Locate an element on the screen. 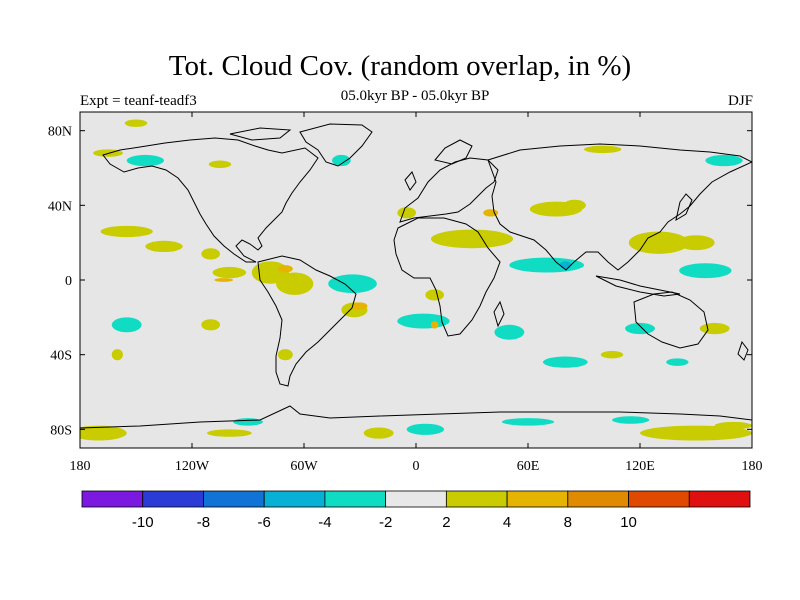  coastline-greenland is located at coordinates (336, 145).